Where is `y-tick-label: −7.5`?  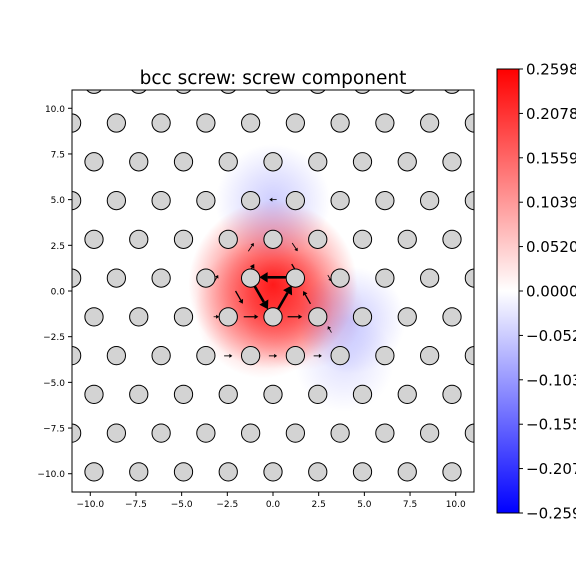 y-tick-label: −7.5 is located at coordinates (54, 430).